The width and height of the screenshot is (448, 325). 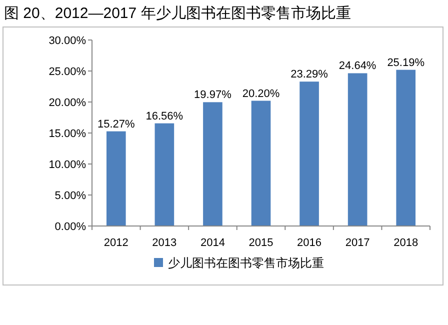 I want to click on y-tick-label: 0.00%, so click(x=70, y=227).